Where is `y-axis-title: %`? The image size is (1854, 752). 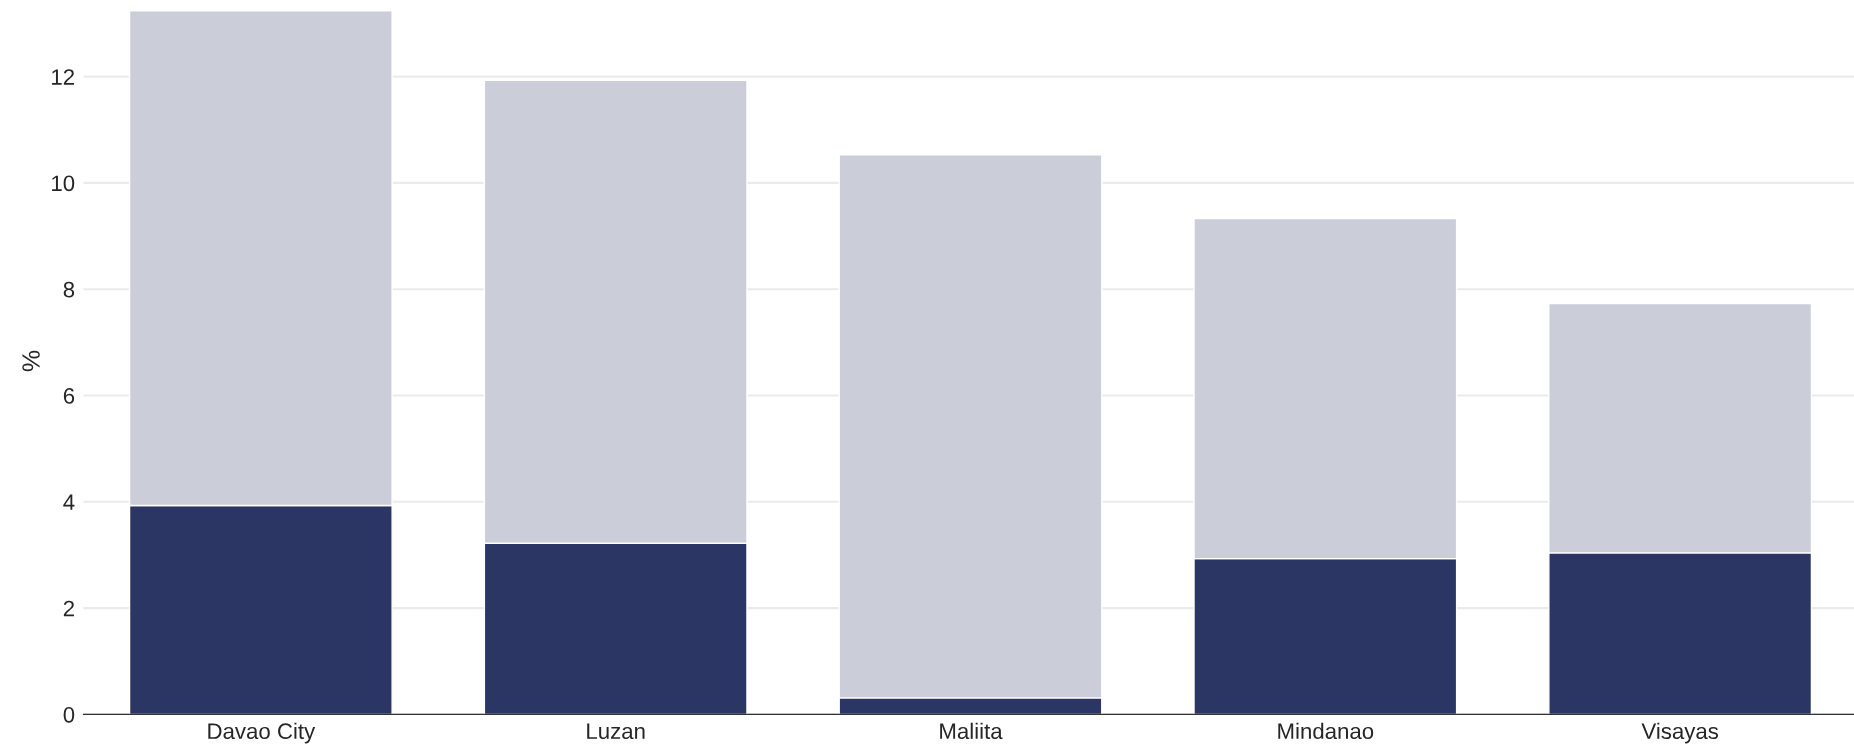 y-axis-title: % is located at coordinates (31, 361).